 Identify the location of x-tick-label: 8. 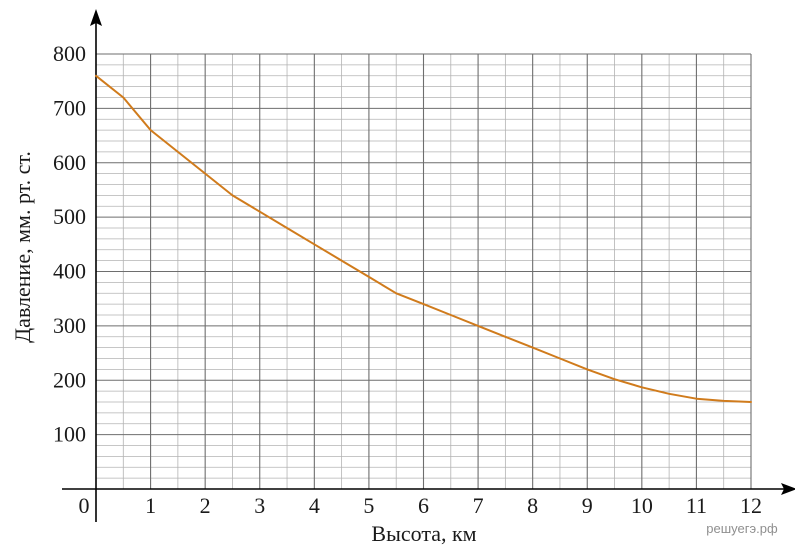
(532, 505).